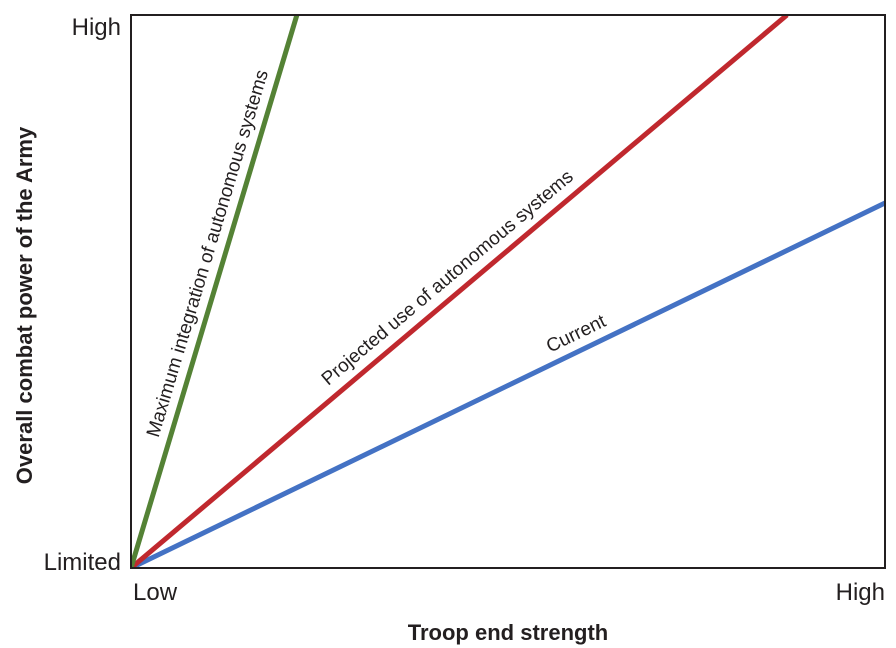  Describe the element at coordinates (508, 632) in the screenshot. I see `x-axis-title: Troop end strength` at that location.